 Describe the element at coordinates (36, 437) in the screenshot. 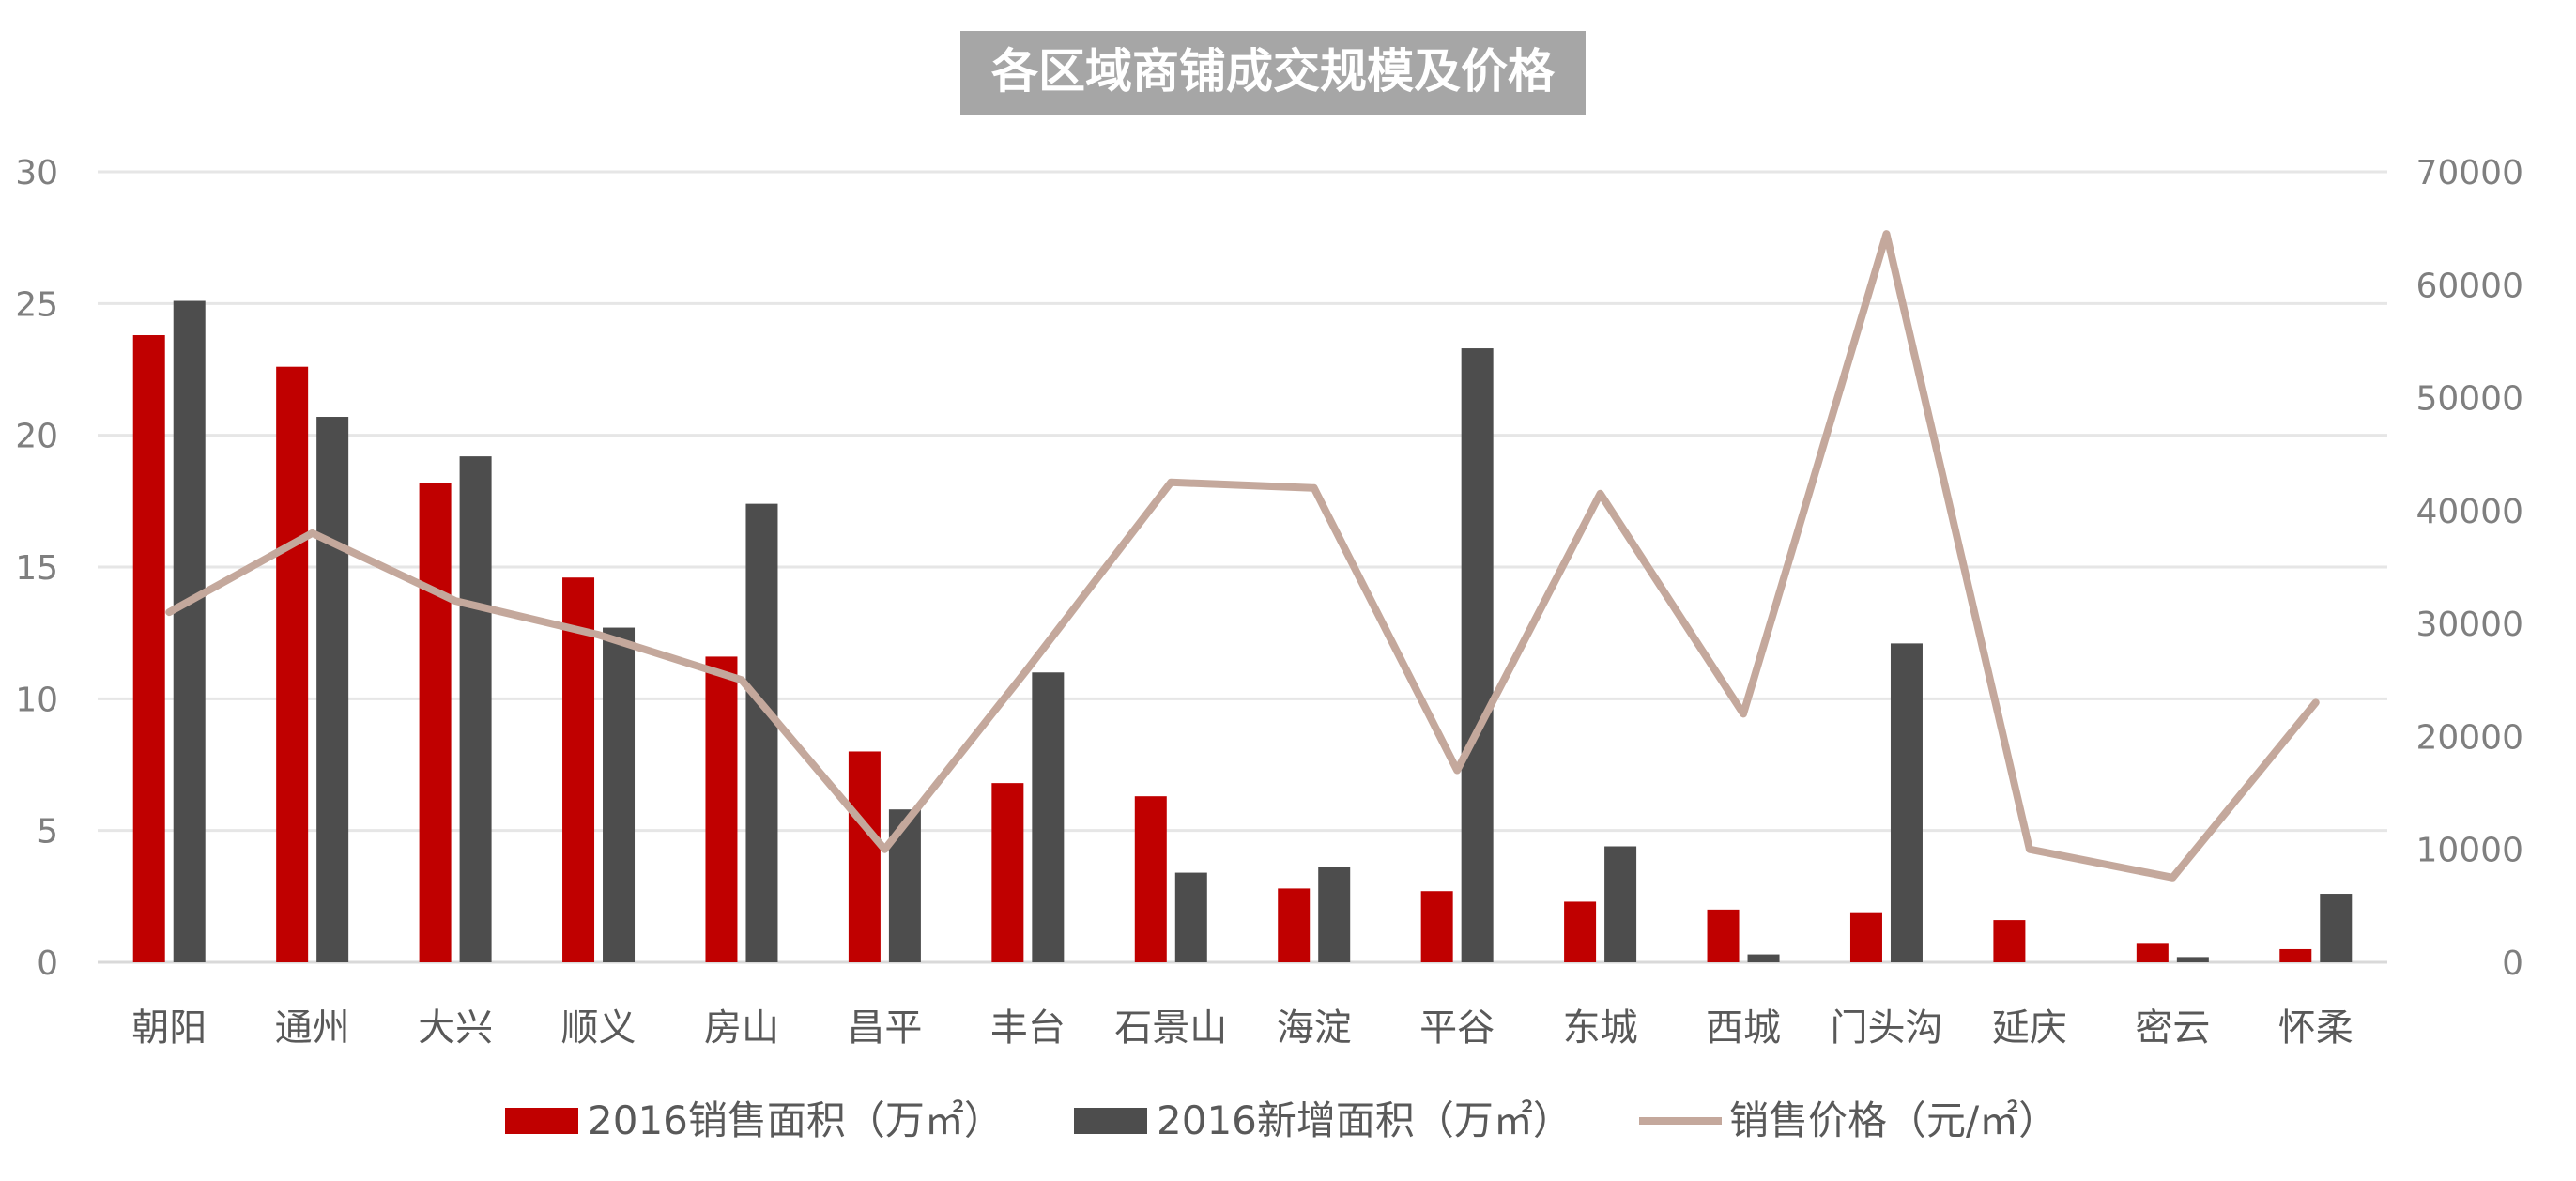

I see `left-axis-tick-label: 20` at that location.